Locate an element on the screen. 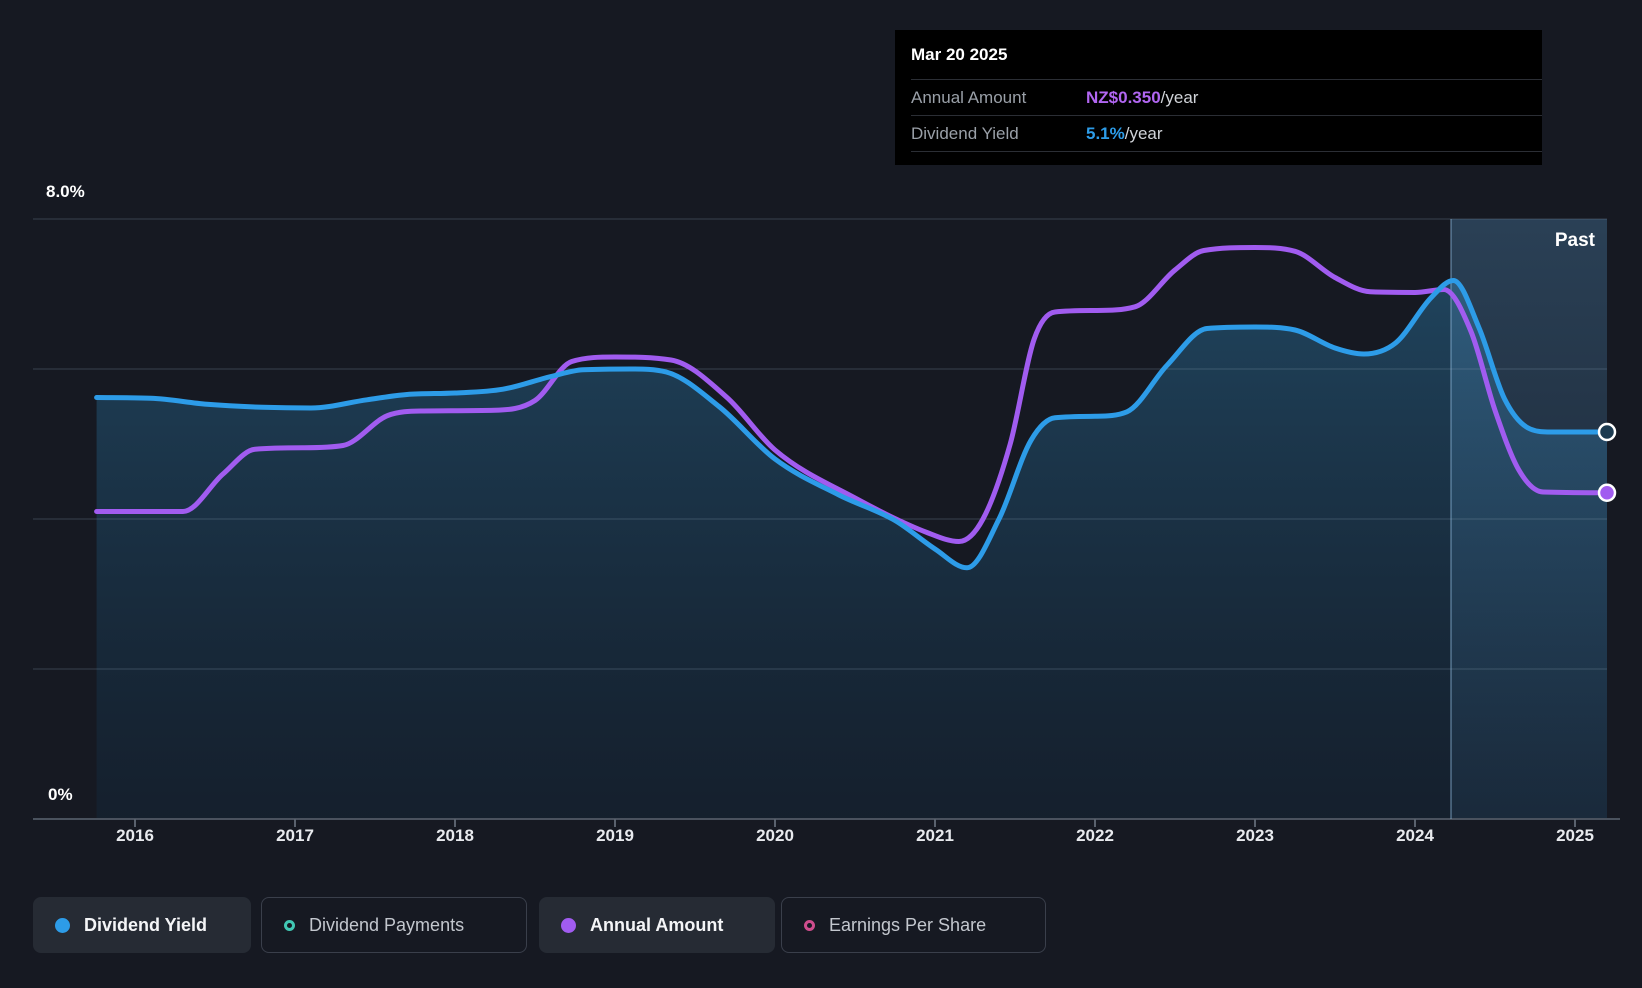 Image resolution: width=1642 pixels, height=988 pixels. annual-amount-dot-icon is located at coordinates (568, 925).